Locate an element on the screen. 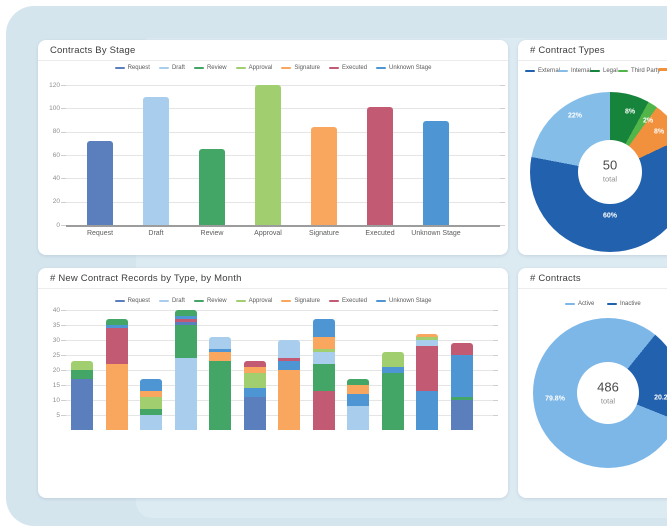 The image size is (667, 526). x-axis-label: Executed is located at coordinates (380, 233).